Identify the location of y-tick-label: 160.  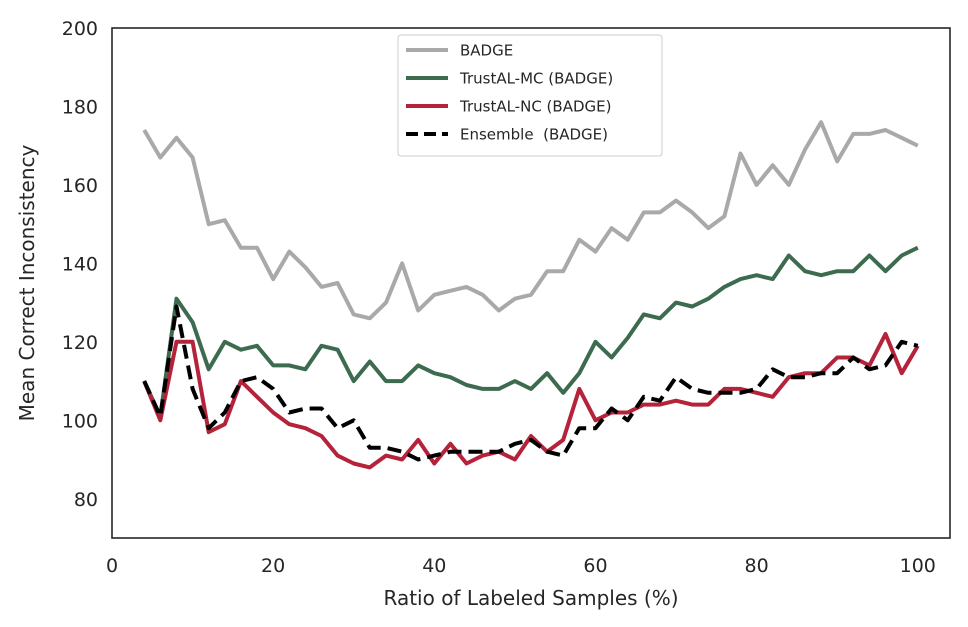
(80, 186).